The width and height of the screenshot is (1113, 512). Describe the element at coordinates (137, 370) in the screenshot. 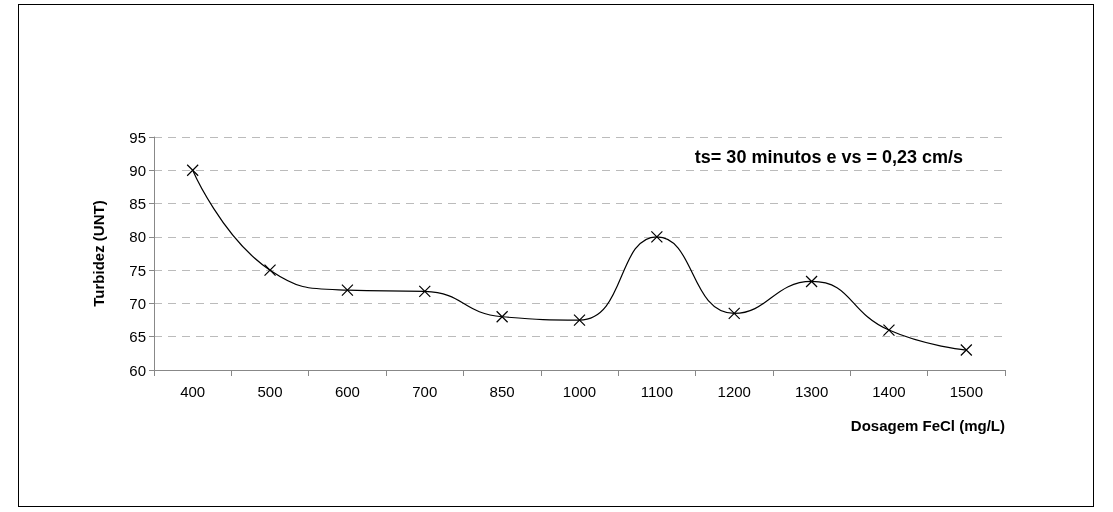

I see `y-tick-label: 60` at that location.